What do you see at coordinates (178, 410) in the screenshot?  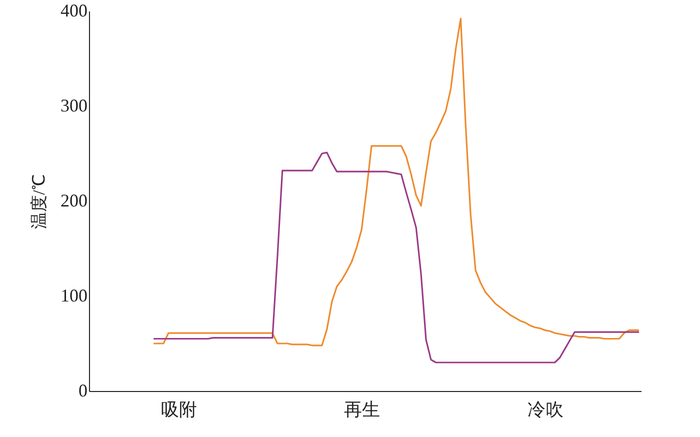 I see `x-tick-label: 吸附` at bounding box center [178, 410].